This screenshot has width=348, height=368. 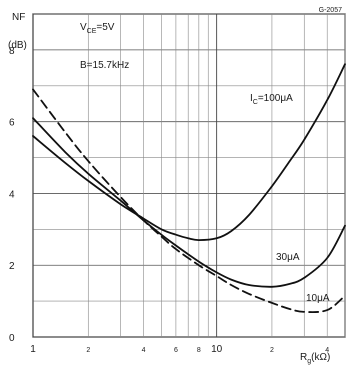 What do you see at coordinates (12, 123) in the screenshot?
I see `y-tick-label: 6` at bounding box center [12, 123].